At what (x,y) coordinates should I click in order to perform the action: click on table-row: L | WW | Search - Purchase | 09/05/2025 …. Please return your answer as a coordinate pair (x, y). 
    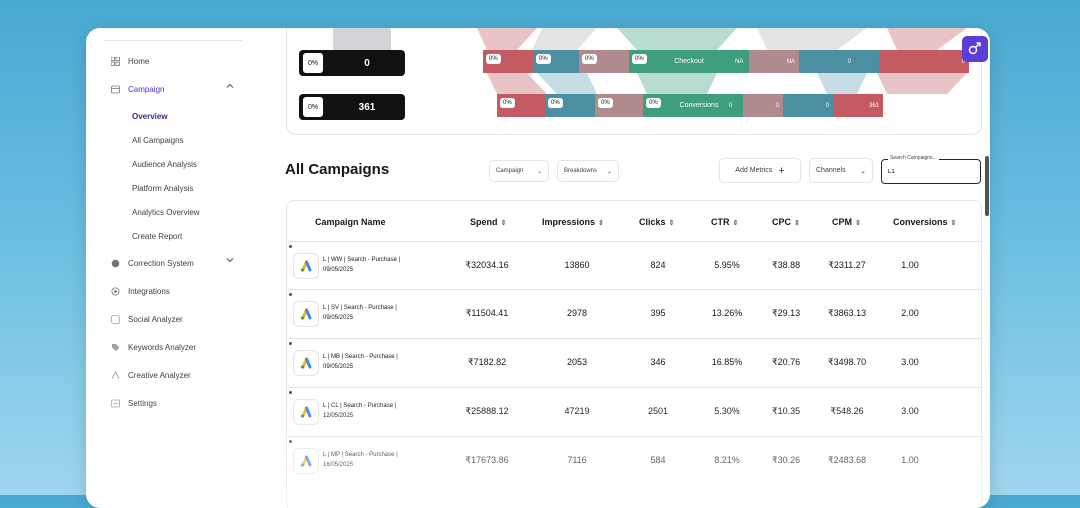
    Looking at the image, I should click on (634, 265).